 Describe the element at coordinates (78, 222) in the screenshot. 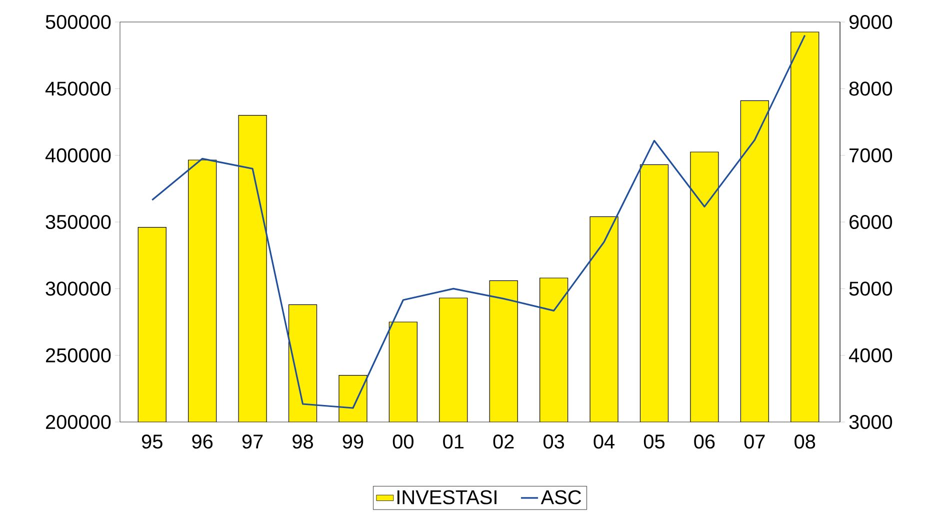

I see `y-tick-label: 350000` at that location.